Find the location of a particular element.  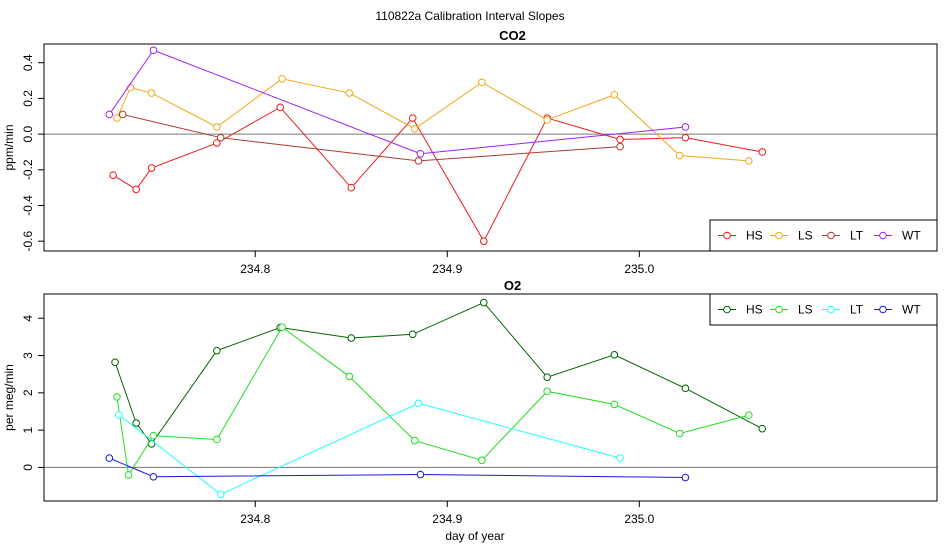

panel-title: O2 is located at coordinates (512, 285).